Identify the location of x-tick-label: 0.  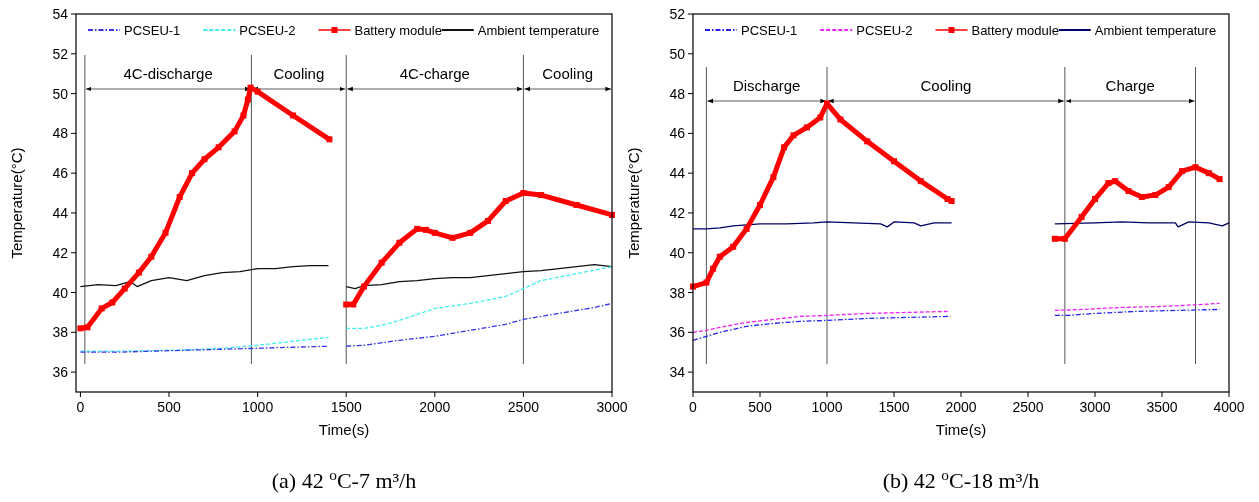
(80, 407).